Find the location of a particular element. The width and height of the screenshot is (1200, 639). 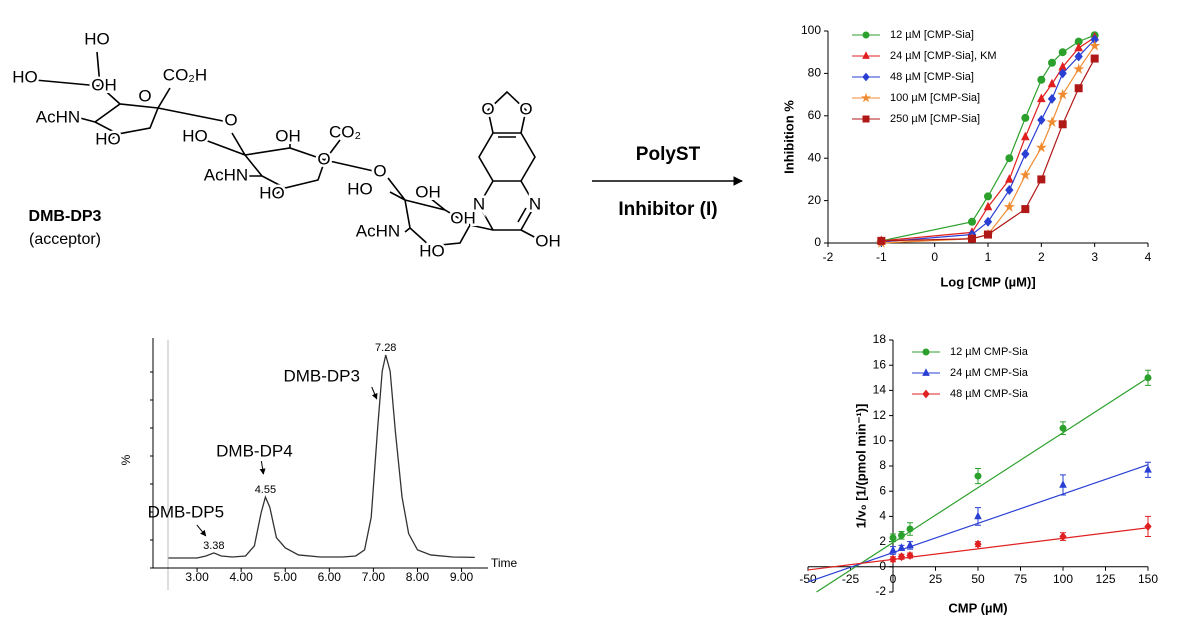

x-tick-label: 5.00 is located at coordinates (286, 577).